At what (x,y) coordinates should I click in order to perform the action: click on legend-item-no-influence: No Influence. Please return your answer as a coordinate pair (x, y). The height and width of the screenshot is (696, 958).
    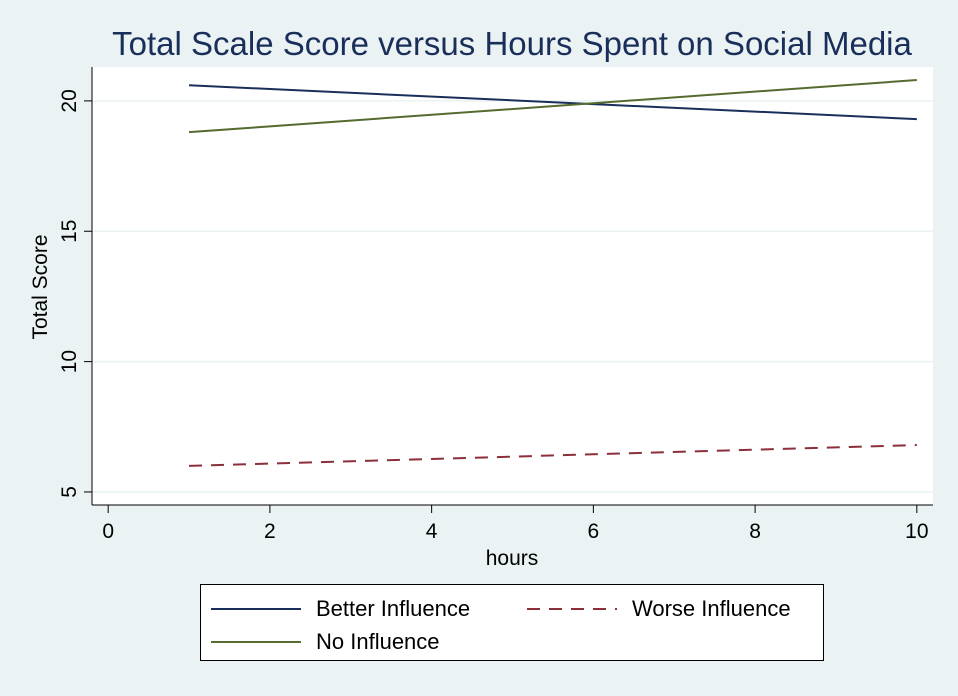
    Looking at the image, I should click on (325, 642).